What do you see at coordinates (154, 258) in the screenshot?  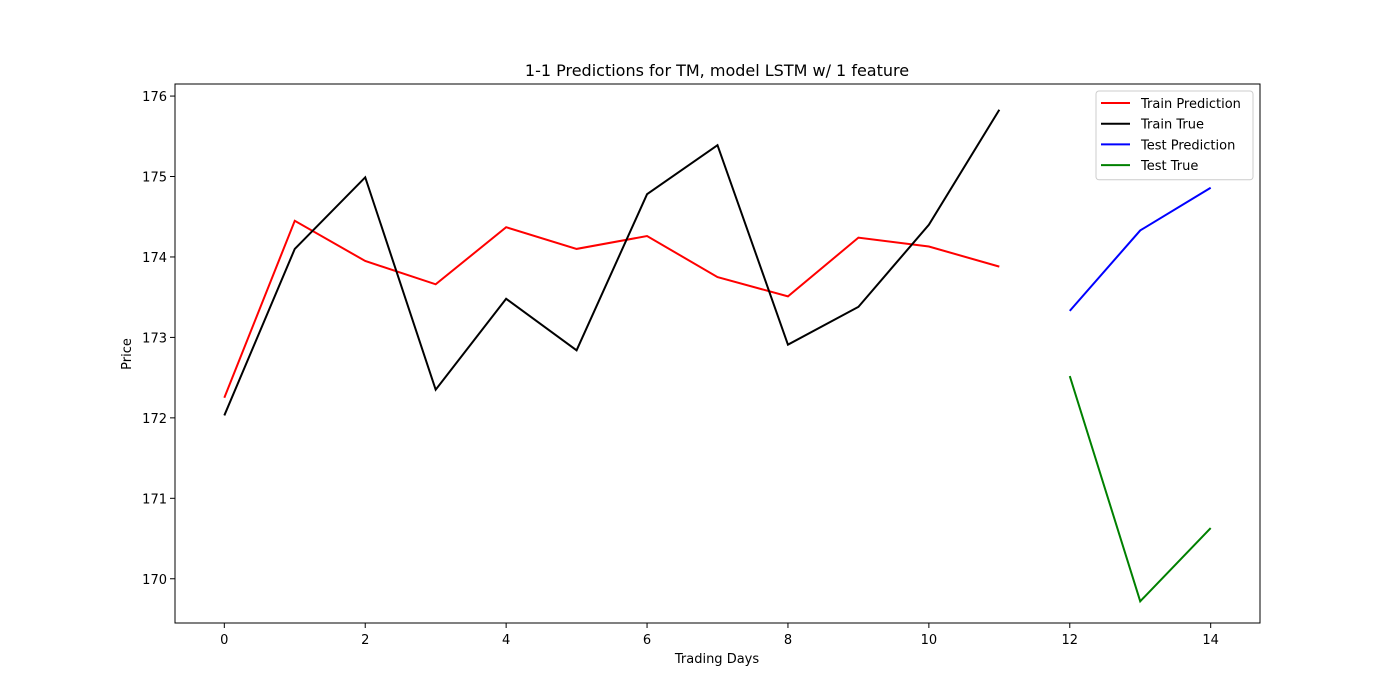 I see `y-tick-label: 174` at bounding box center [154, 258].